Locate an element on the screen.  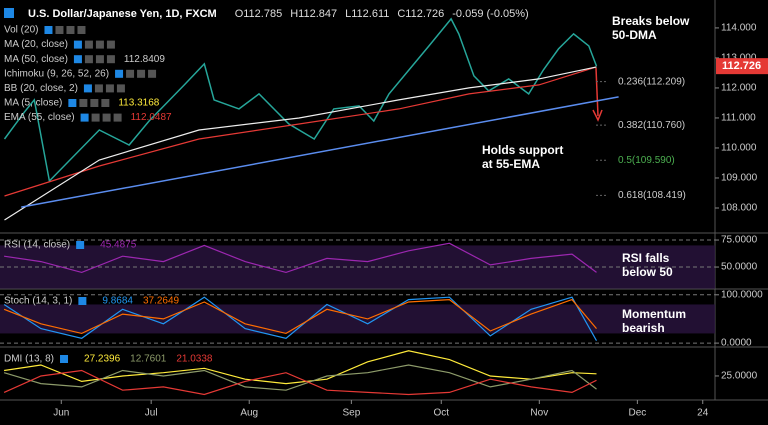
annotation: 50-DMA is located at coordinates (634, 35).